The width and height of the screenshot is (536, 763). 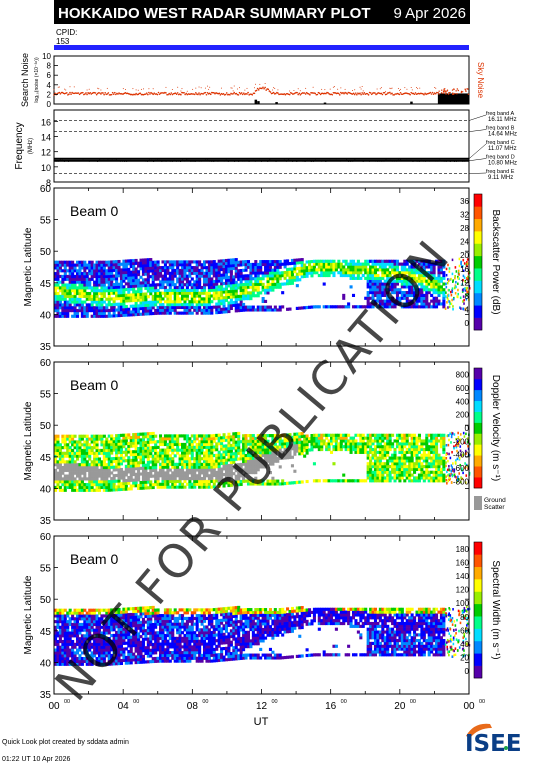 What do you see at coordinates (325, 103) in the screenshot?
I see `search-noise-bar` at bounding box center [325, 103].